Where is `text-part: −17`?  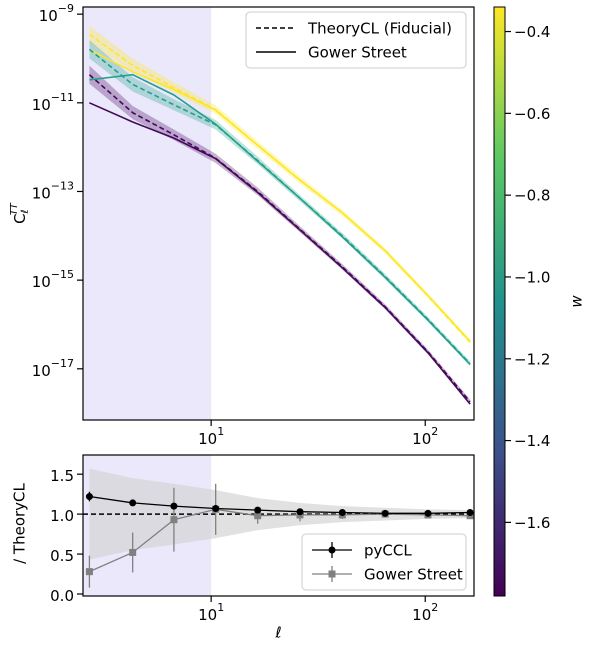 text-part: −17 is located at coordinates (62, 363).